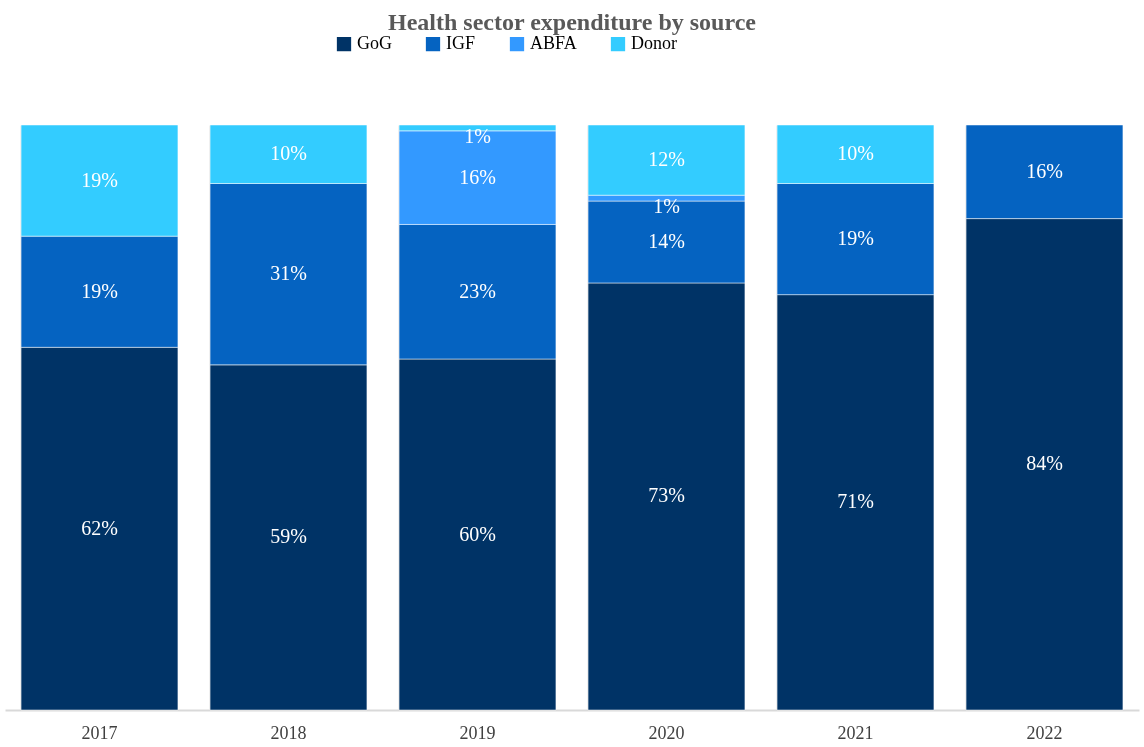  I want to click on x-tick-label: 2019, so click(477, 732).